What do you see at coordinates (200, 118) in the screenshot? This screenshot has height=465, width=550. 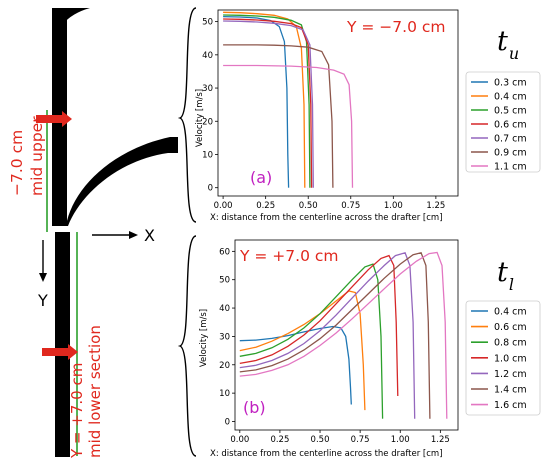 I see `chart-upper-ylabel: Velocity [m/s]` at bounding box center [200, 118].